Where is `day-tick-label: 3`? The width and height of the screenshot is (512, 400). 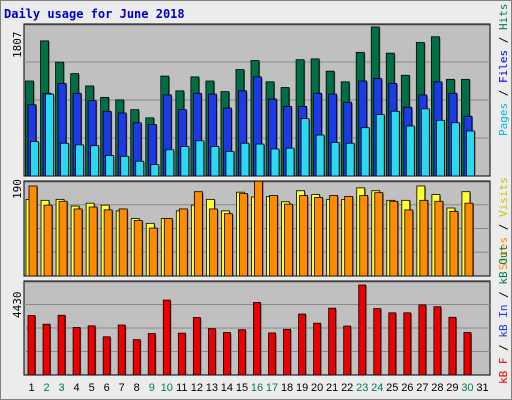
day-tick-label: 3 is located at coordinates (61, 388).